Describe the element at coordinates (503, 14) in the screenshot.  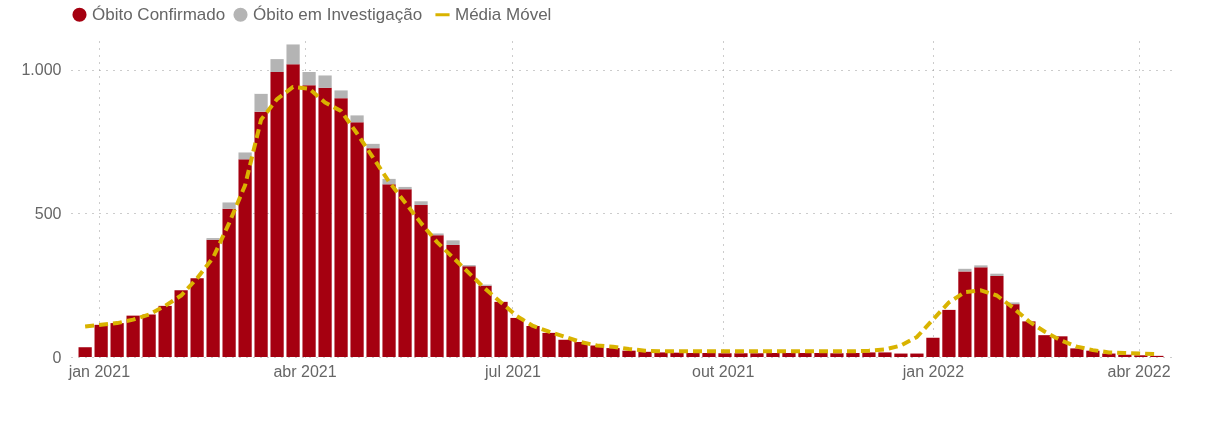
I see `legend-label: Média Móvel` at that location.